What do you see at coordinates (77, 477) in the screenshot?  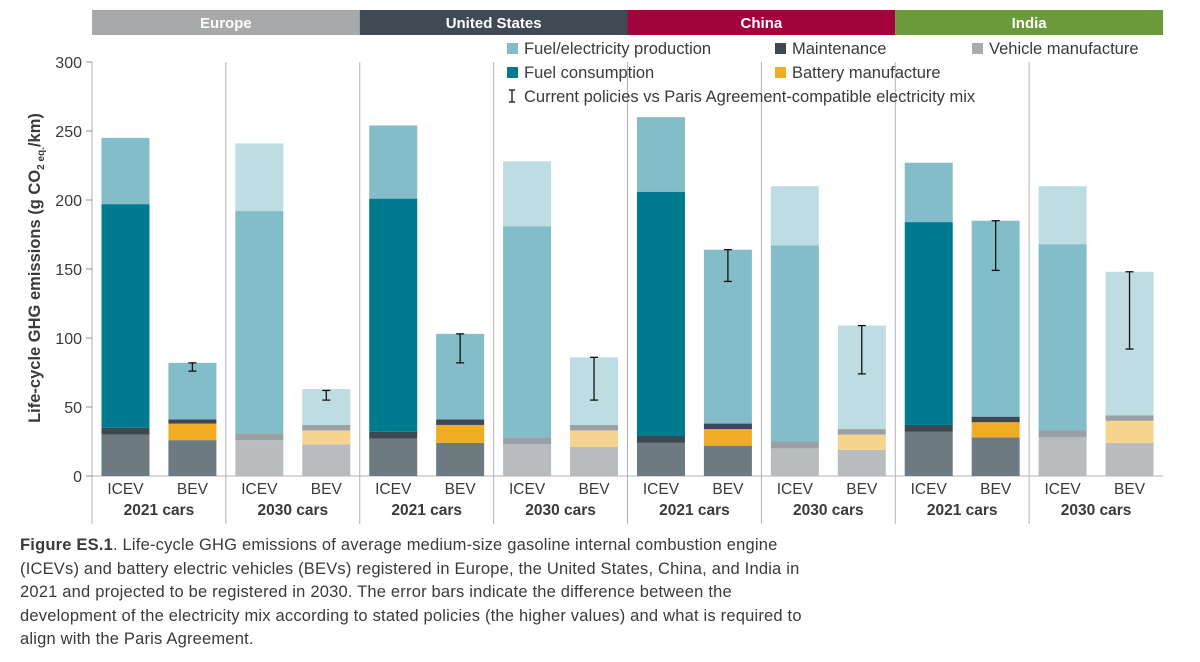 I see `y-tick-label: 0` at bounding box center [77, 477].